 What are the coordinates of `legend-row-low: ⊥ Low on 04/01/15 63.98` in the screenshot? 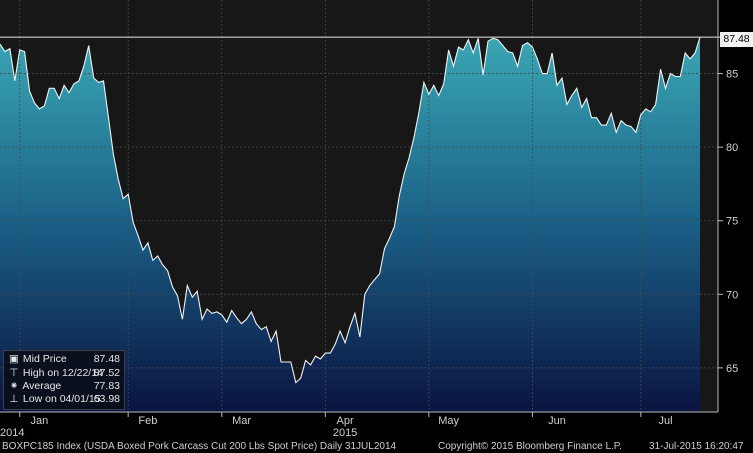 It's located at (64, 399).